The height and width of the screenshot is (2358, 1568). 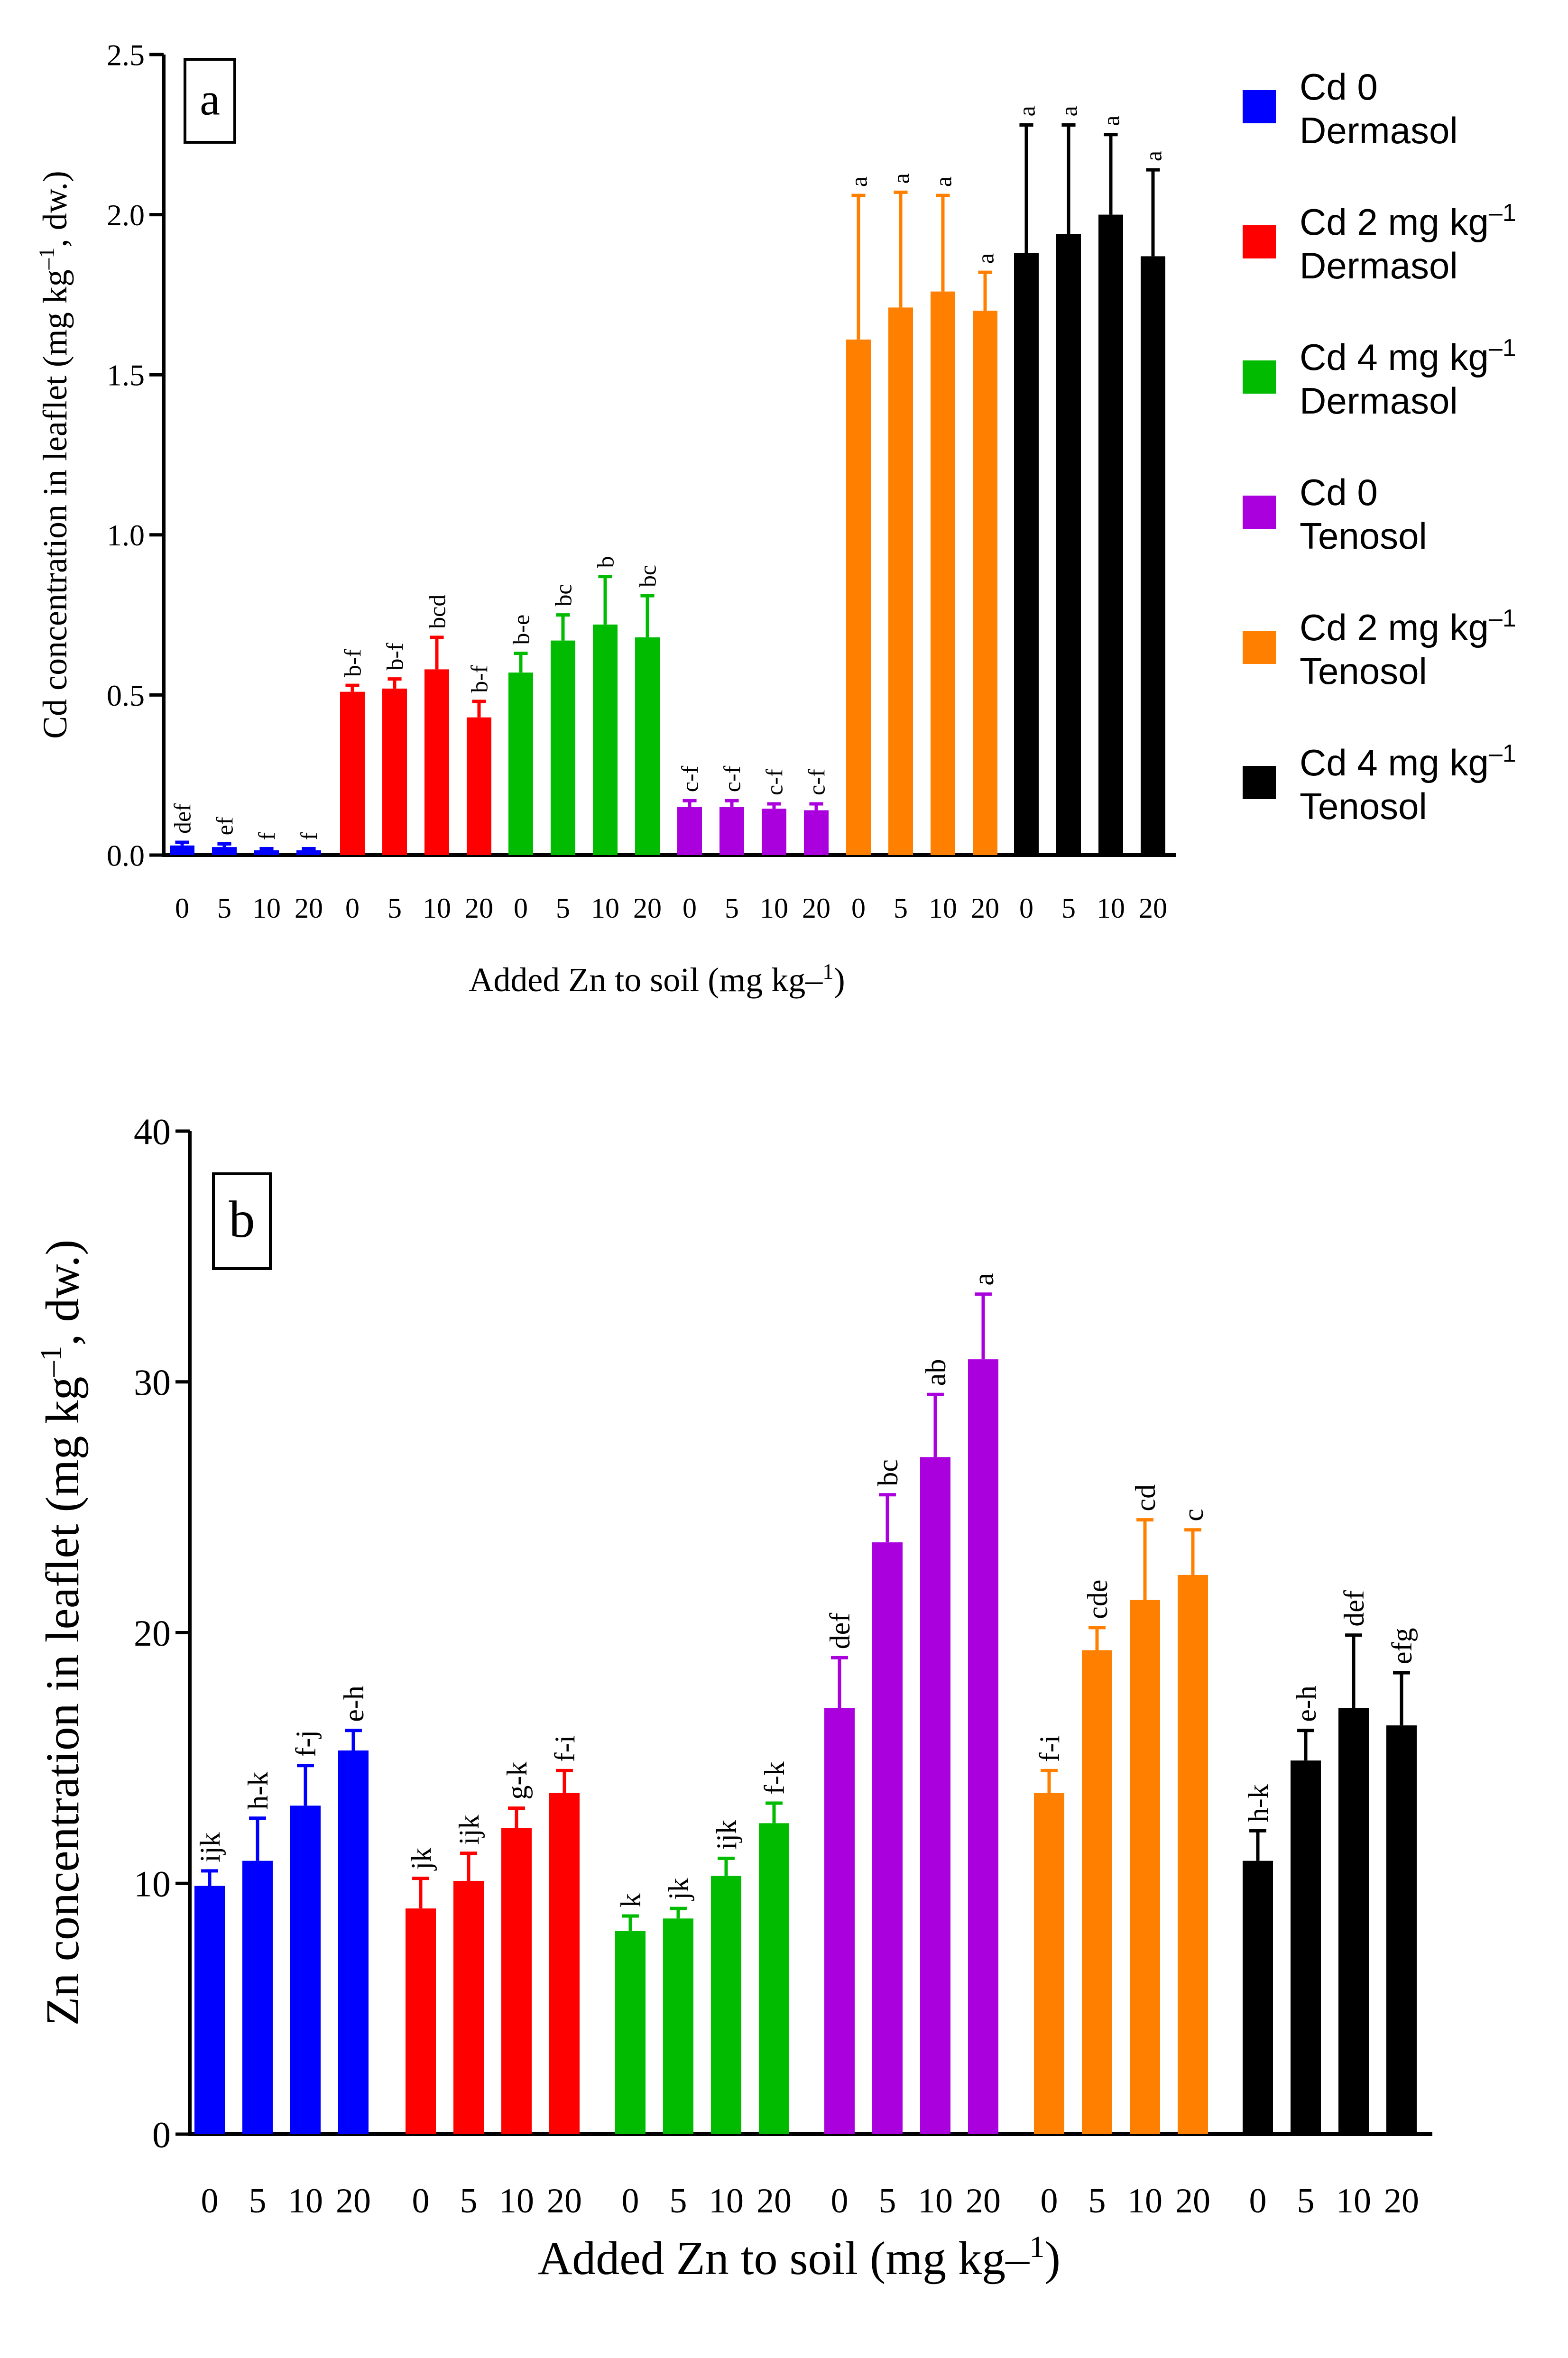 I want to click on y-axis-label-sup: –1, so click(x=47, y=258).